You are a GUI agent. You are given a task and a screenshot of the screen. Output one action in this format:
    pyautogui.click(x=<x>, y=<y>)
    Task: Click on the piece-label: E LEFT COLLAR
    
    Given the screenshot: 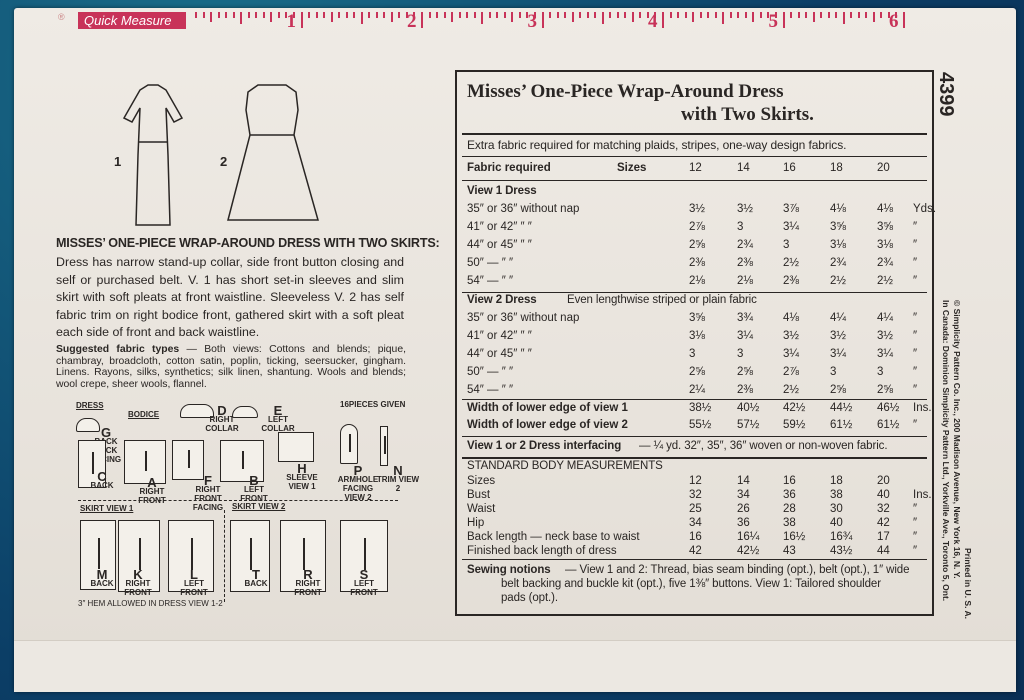 What is the action you would take?
    pyautogui.click(x=278, y=418)
    